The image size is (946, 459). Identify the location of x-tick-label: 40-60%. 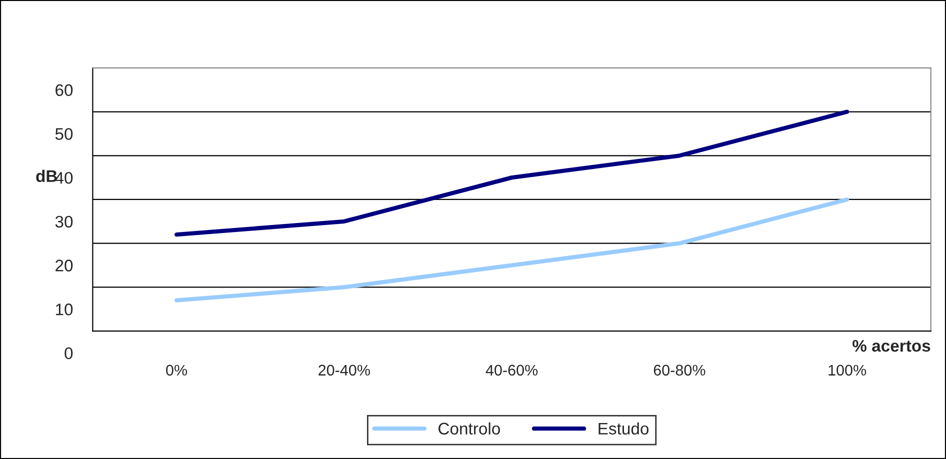
(512, 370).